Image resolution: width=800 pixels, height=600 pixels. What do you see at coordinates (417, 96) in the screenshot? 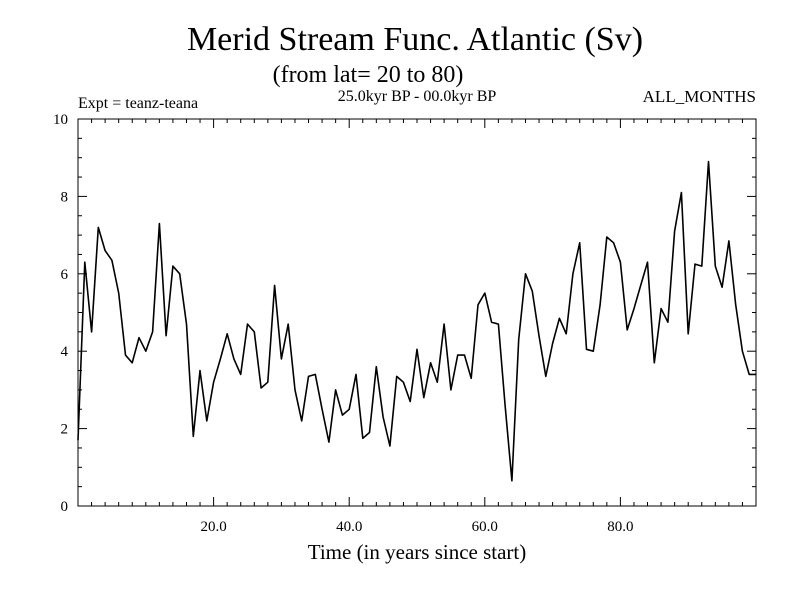
I see `time-range-annotation: 25.0kyr BP - 00.0kyr BP` at bounding box center [417, 96].